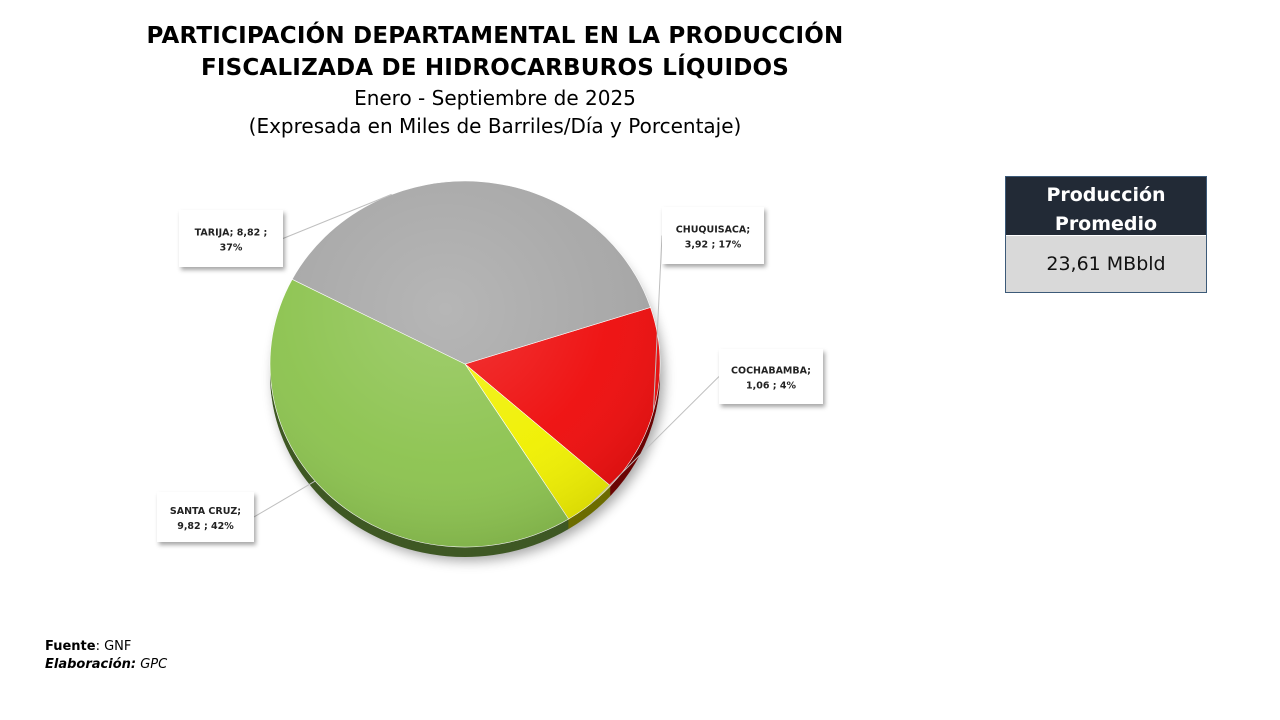 The width and height of the screenshot is (1280, 720). Describe the element at coordinates (771, 371) in the screenshot. I see `data-label-name-cochabamba: COCHABAMBA;` at that location.